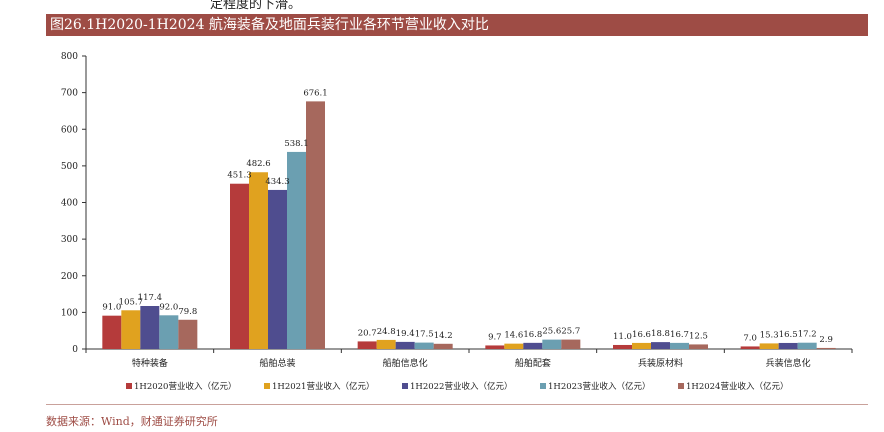  Describe the element at coordinates (570, 332) in the screenshot. I see `data-label: 25.7` at that location.